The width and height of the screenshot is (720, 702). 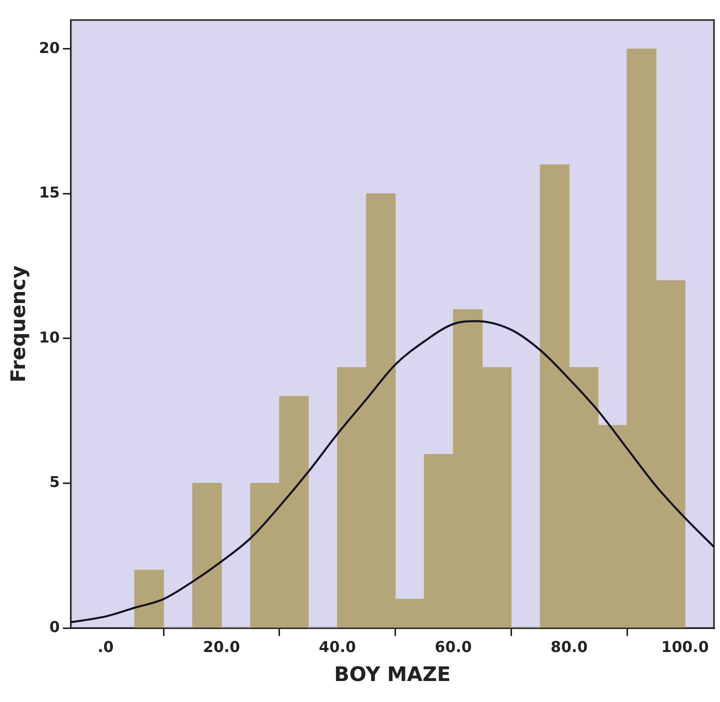 I want to click on y-tick-label: 20, so click(x=49, y=47).